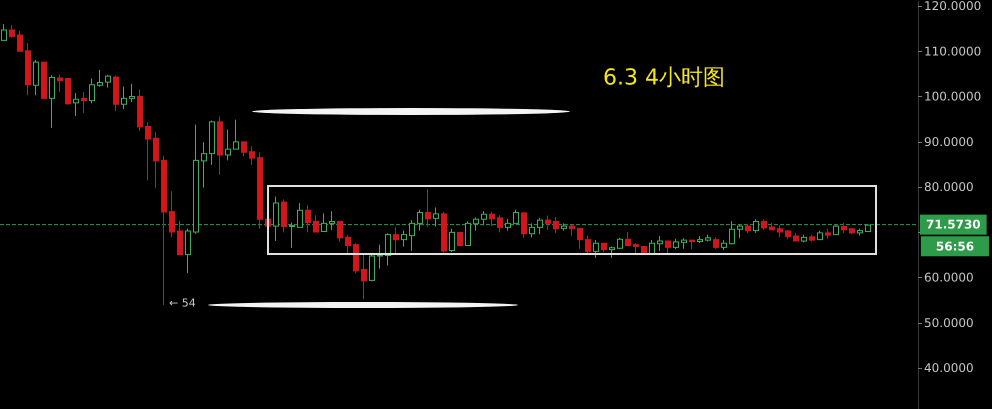 This screenshot has width=992, height=409. Describe the element at coordinates (182, 303) in the screenshot. I see `annotation: ← 54` at that location.